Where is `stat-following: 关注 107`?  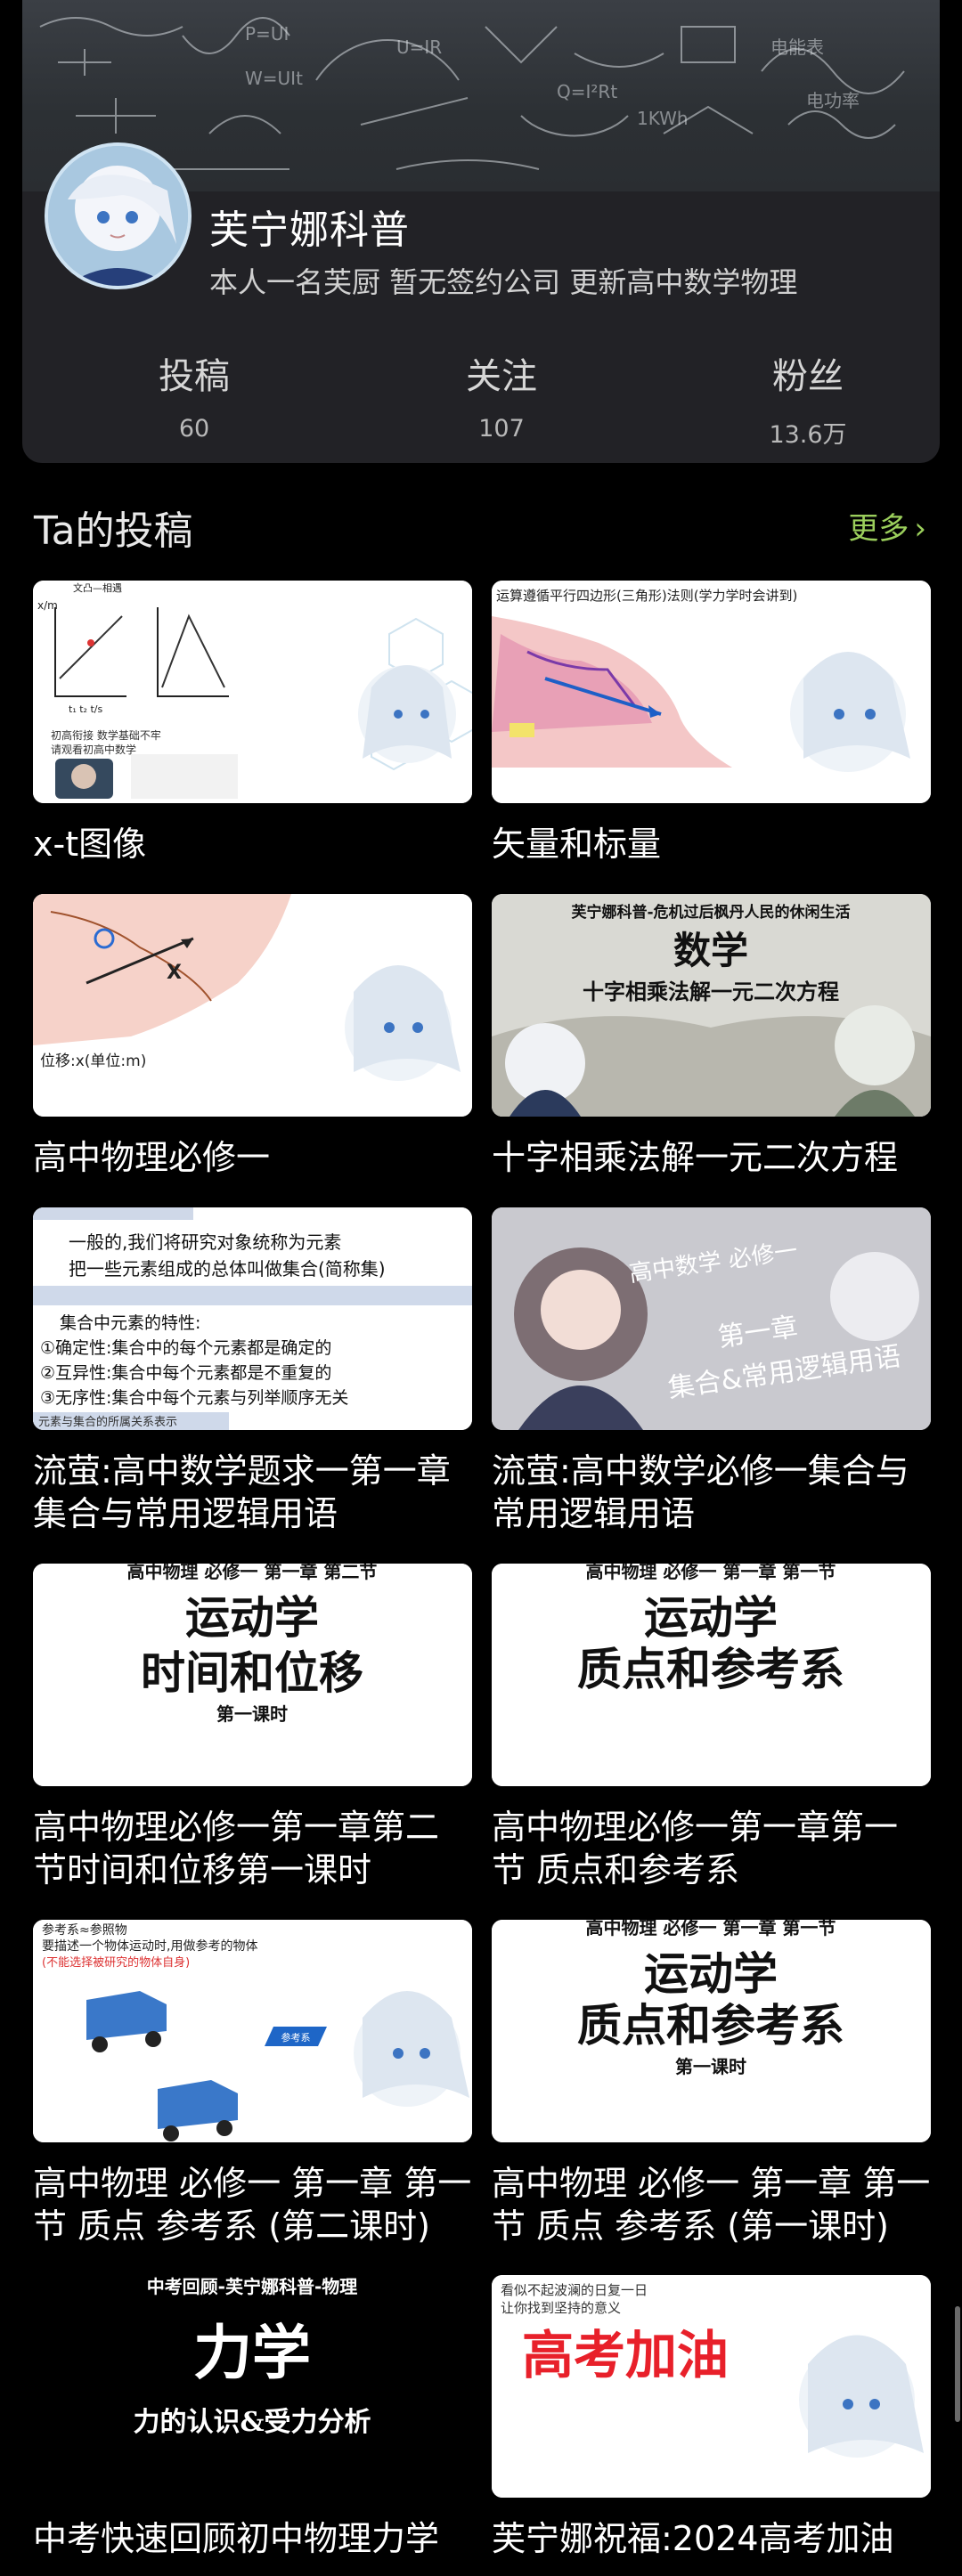 stat-following: 关注 107 is located at coordinates (501, 395).